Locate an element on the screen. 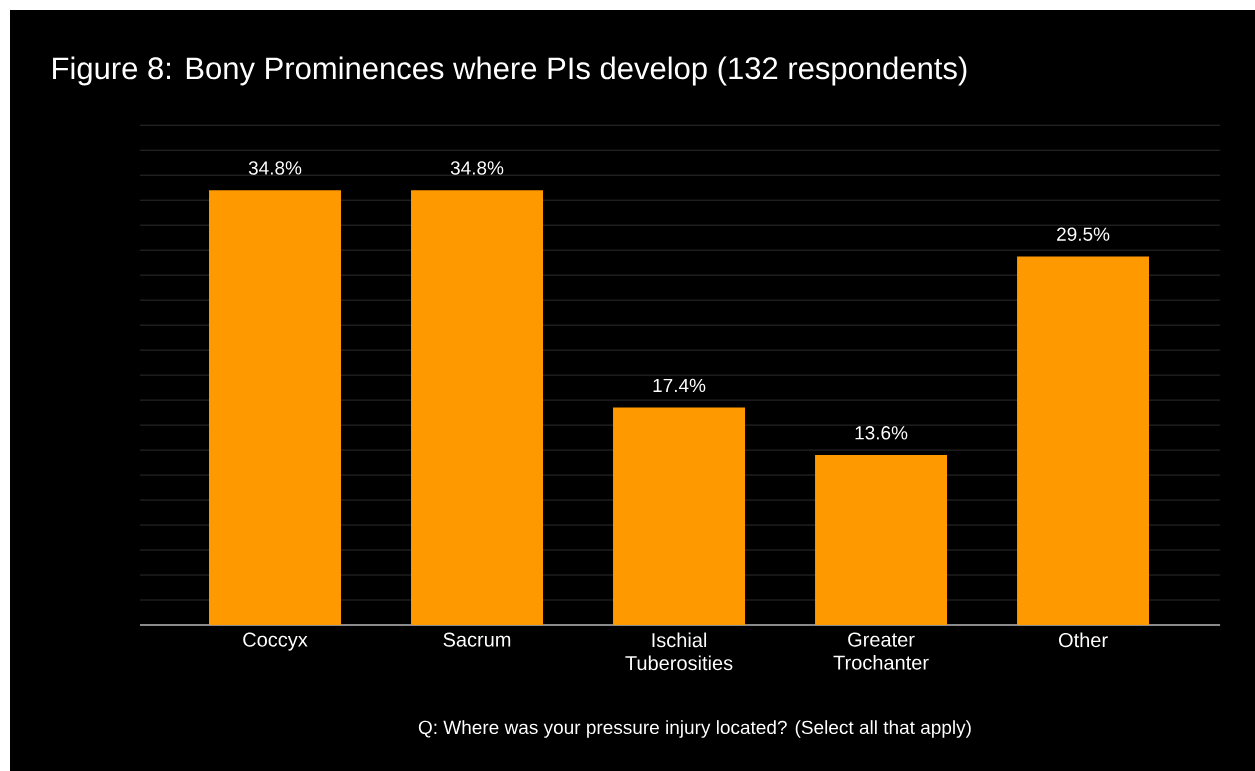  data-label: 17.4% is located at coordinates (679, 385).